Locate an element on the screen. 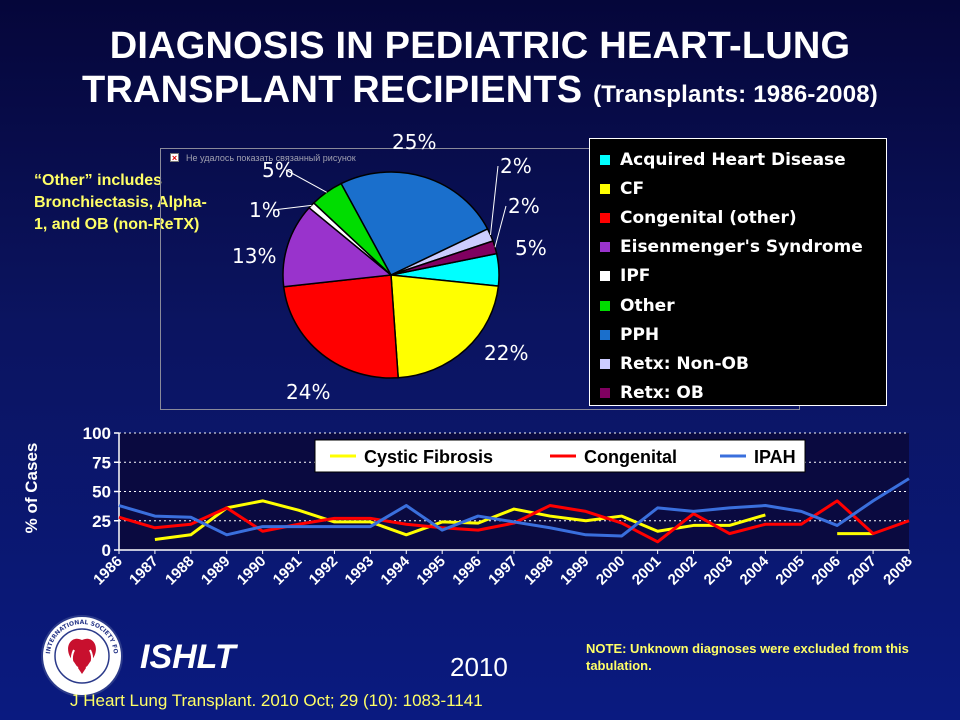 The height and width of the screenshot is (720, 960). x-tick-label: 2000 is located at coordinates (611, 571).